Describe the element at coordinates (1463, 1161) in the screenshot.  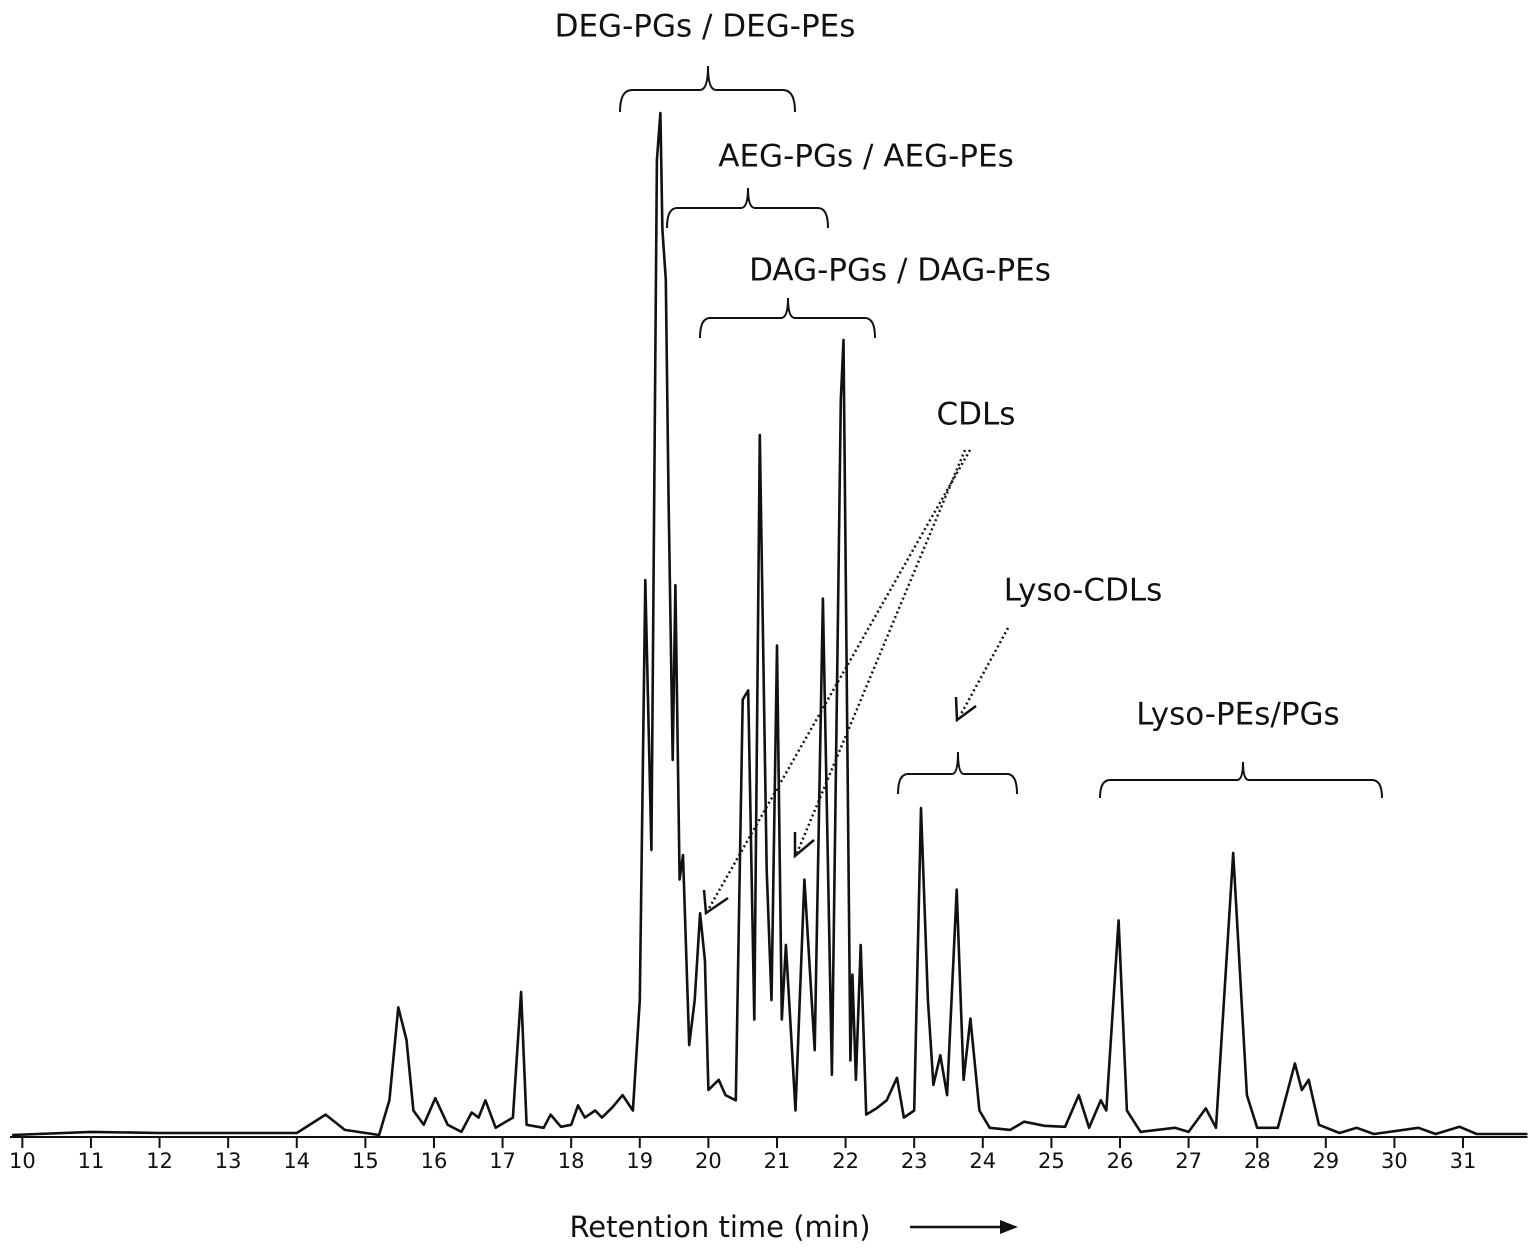
I see `x-tick-label: 31` at that location.